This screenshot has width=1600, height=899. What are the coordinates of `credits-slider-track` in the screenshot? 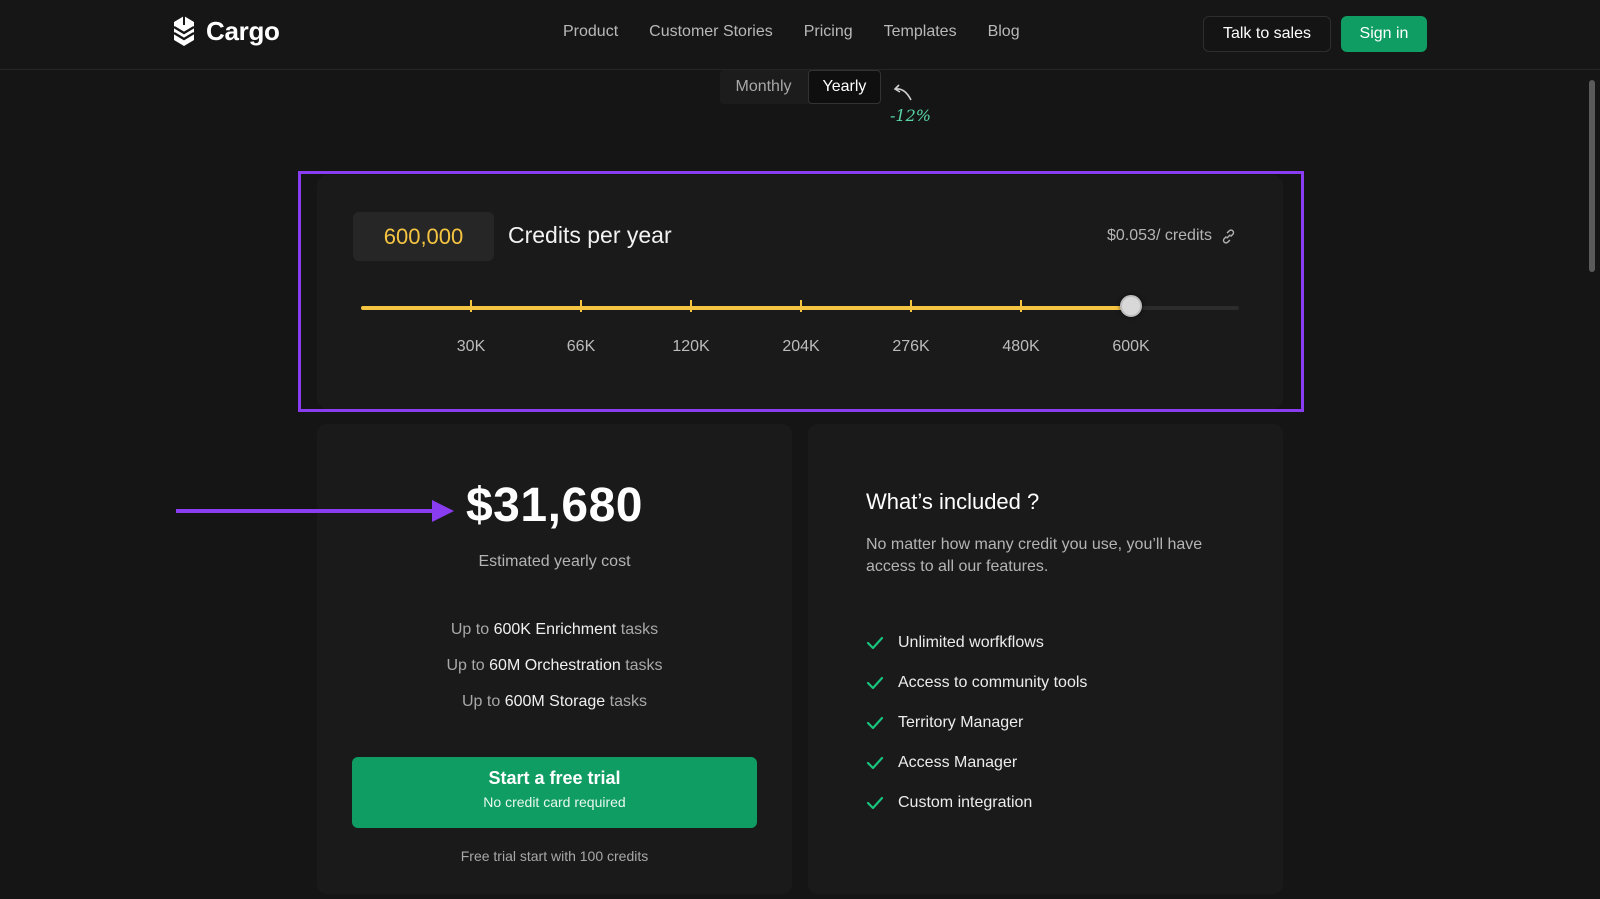 It's located at (800, 306).